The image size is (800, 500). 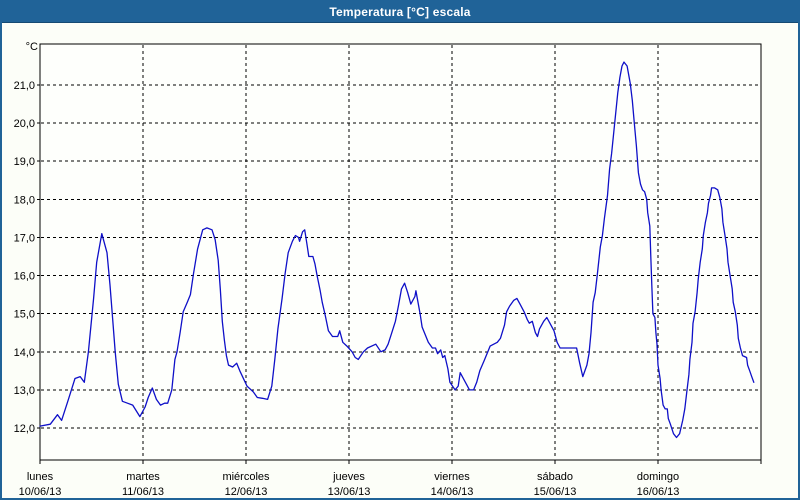 I want to click on x-tick-date-label: 13/06/13, so click(x=349, y=492).